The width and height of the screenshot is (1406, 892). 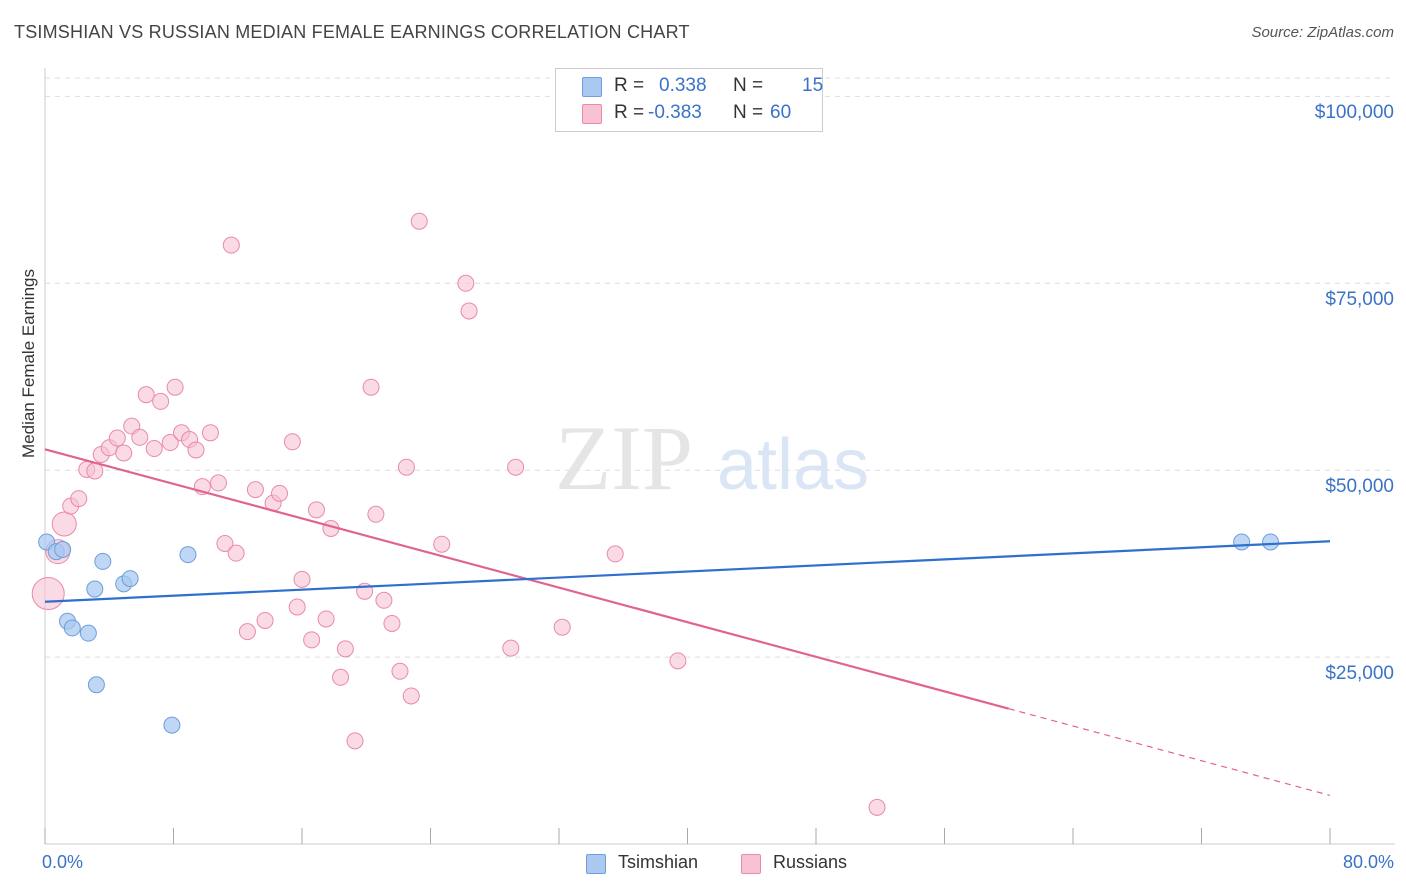 I want to click on russians-trend-extension, so click(x=1169, y=752).